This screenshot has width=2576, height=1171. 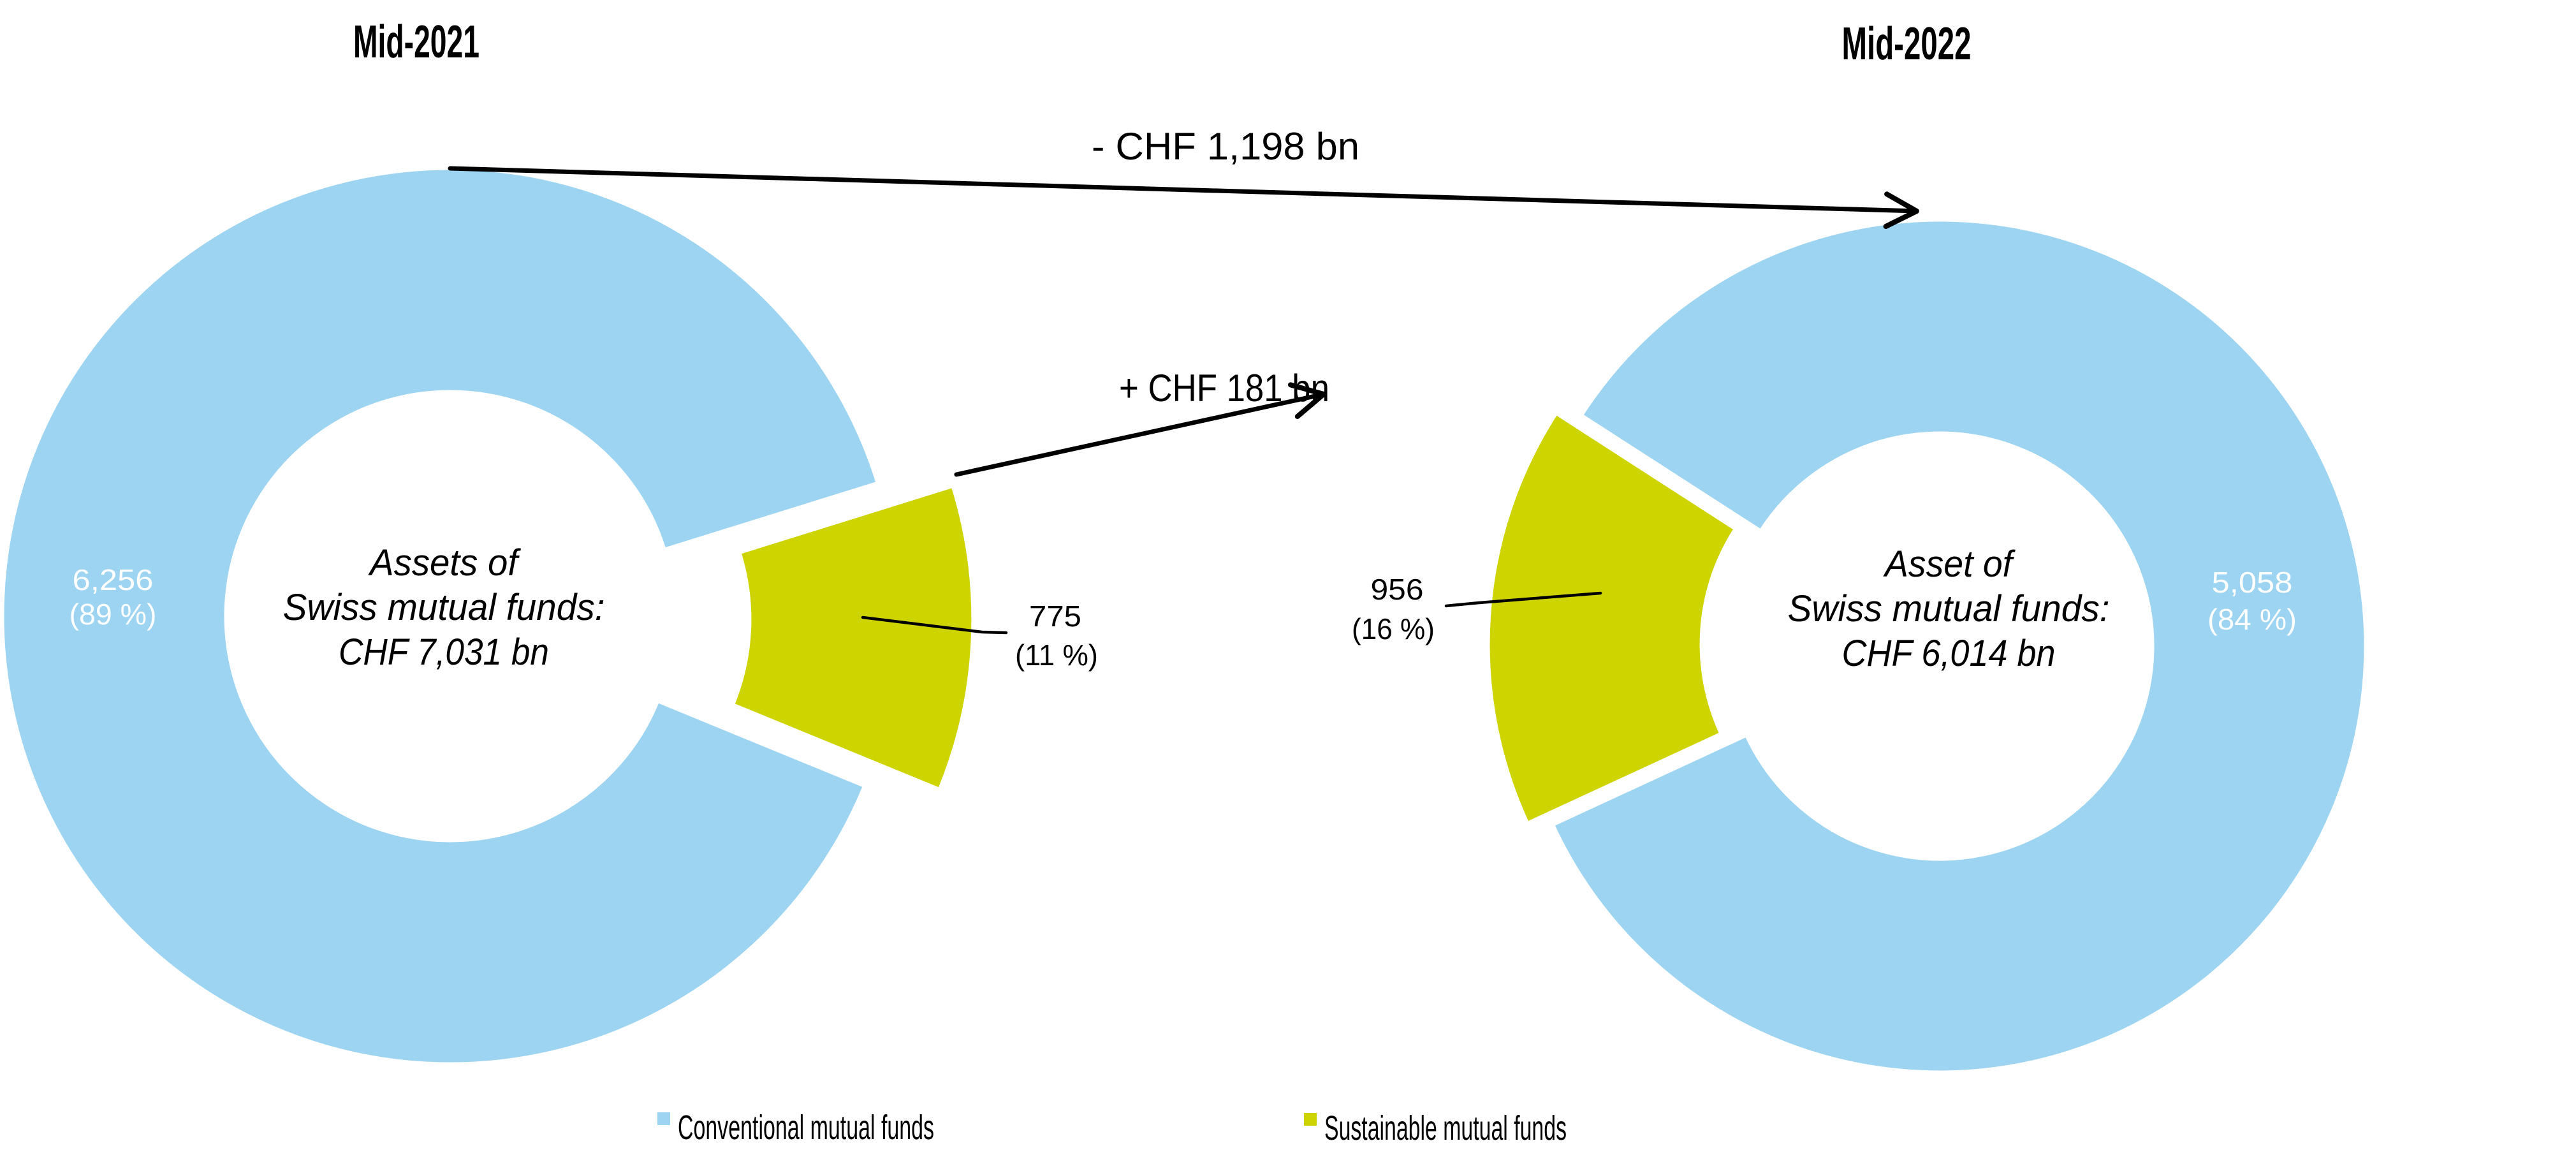 What do you see at coordinates (1225, 146) in the screenshot?
I see `flow-label-conventional: - CHF 1,198 bn` at bounding box center [1225, 146].